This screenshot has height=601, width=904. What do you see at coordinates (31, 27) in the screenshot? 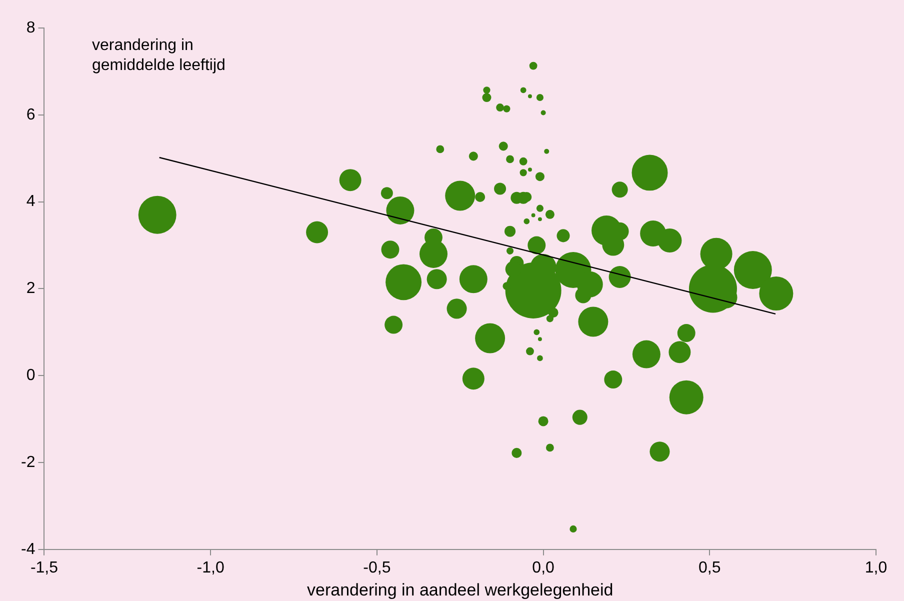
I see `y-tick-label: 8` at bounding box center [31, 27].